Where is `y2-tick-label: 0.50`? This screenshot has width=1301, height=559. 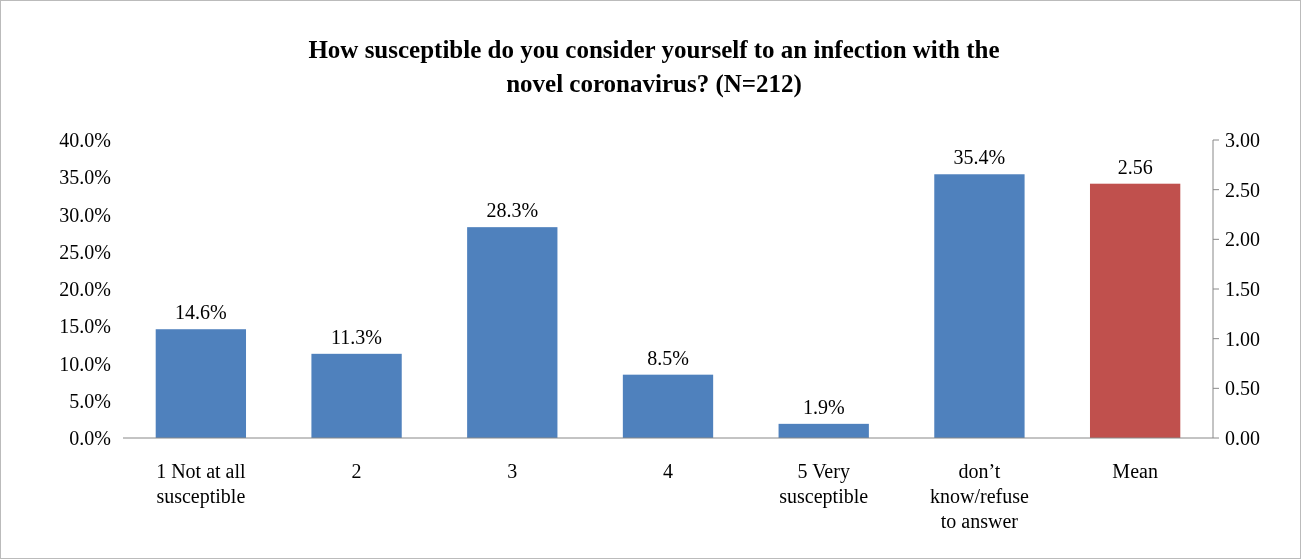 y2-tick-label: 0.50 is located at coordinates (1242, 388).